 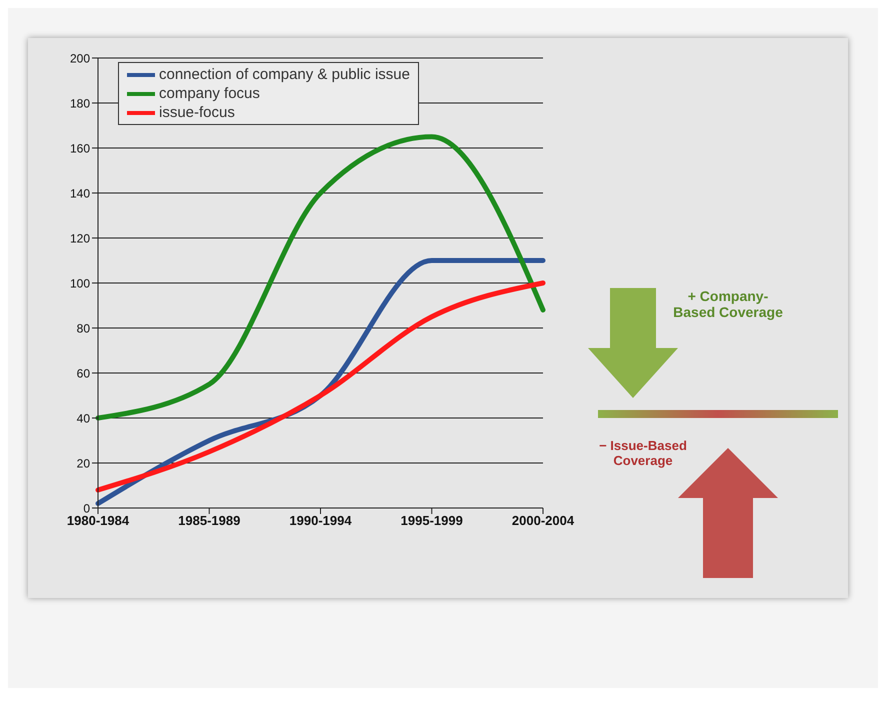 What do you see at coordinates (284, 74) in the screenshot?
I see `legend-label: connection of company & public issue` at bounding box center [284, 74].